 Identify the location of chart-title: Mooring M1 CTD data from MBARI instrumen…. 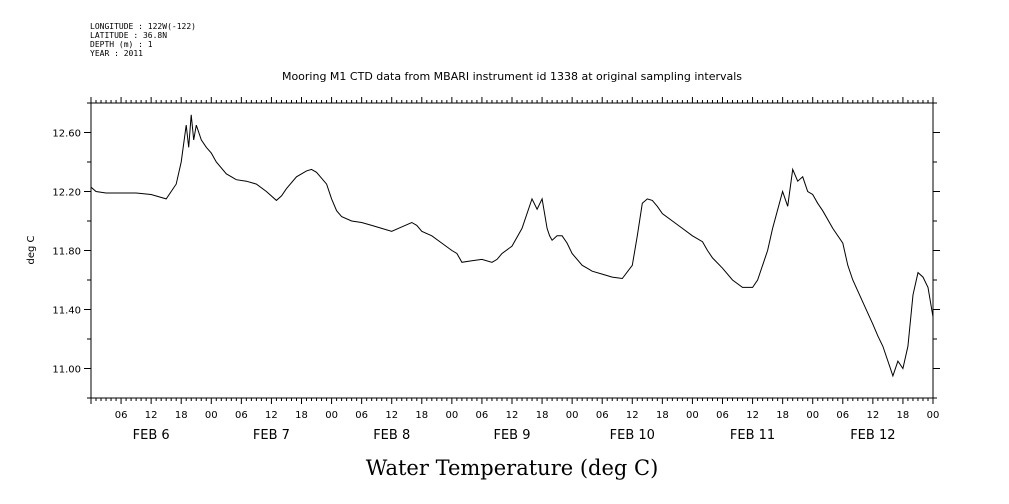
(512, 76).